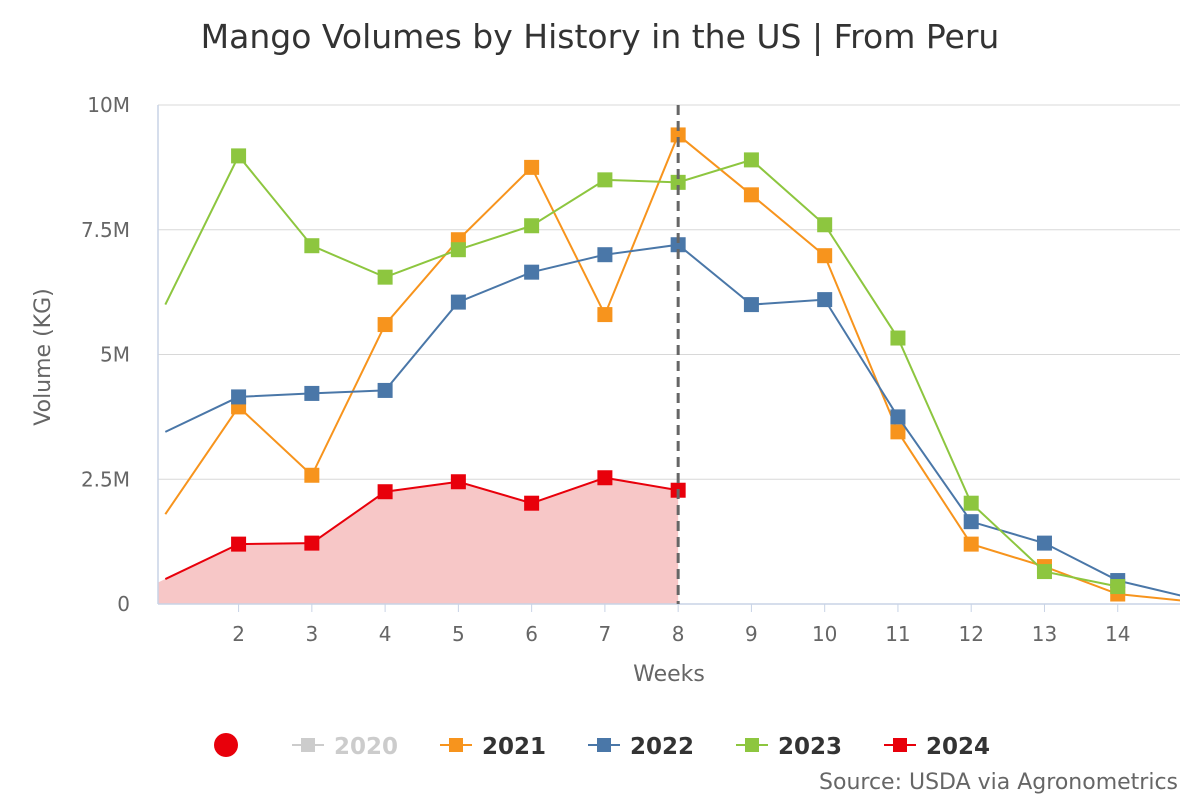 Image resolution: width=1200 pixels, height=800 pixels. What do you see at coordinates (751, 634) in the screenshot?
I see `x-tick-label: 9` at bounding box center [751, 634].